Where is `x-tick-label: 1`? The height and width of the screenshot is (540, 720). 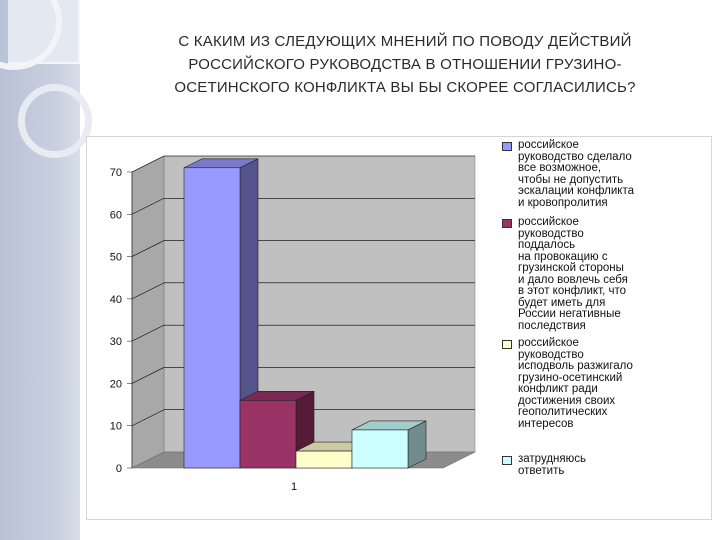 x-tick-label: 1 is located at coordinates (294, 487).